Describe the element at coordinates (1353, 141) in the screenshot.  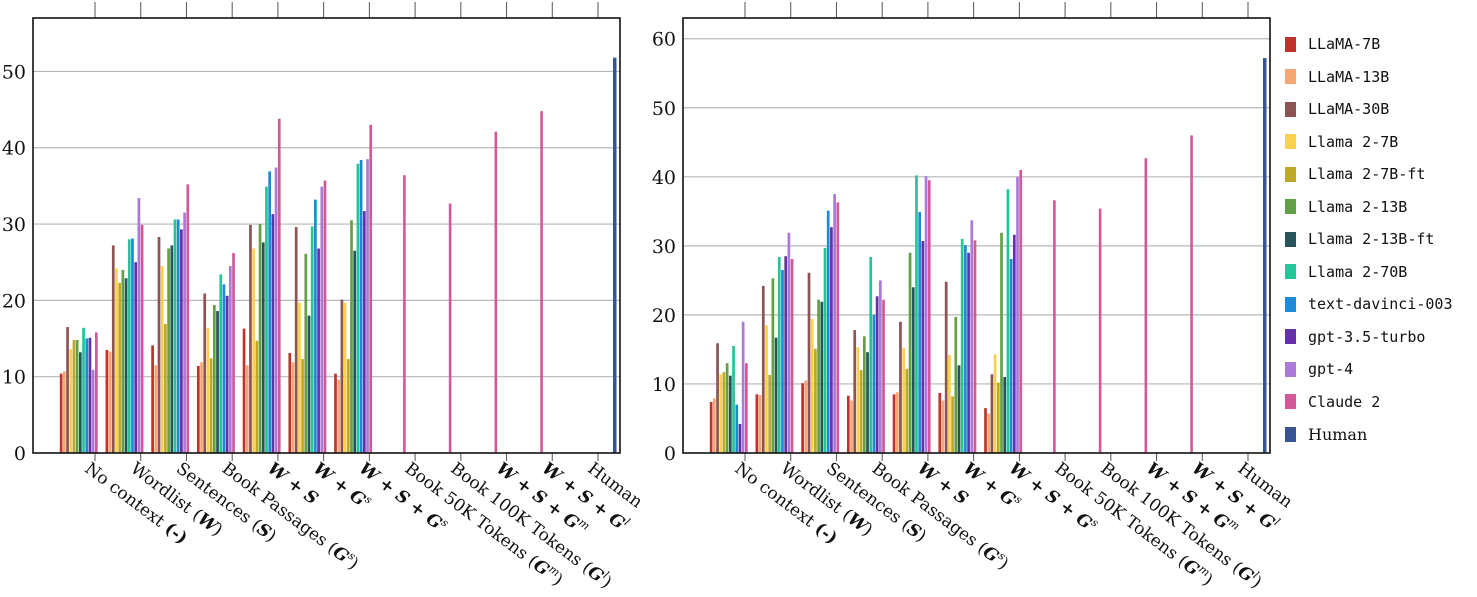
I see `legend-label: Llama 2-7B` at that location.